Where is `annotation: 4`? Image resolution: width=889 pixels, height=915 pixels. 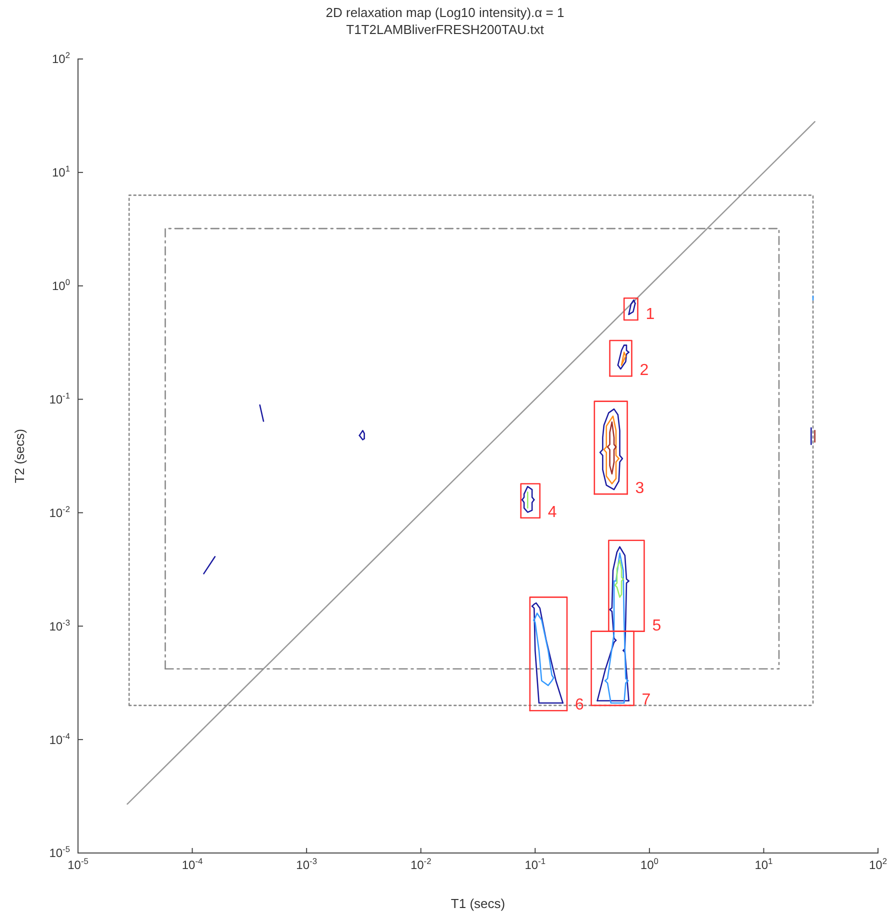
annotation: 4 is located at coordinates (552, 512).